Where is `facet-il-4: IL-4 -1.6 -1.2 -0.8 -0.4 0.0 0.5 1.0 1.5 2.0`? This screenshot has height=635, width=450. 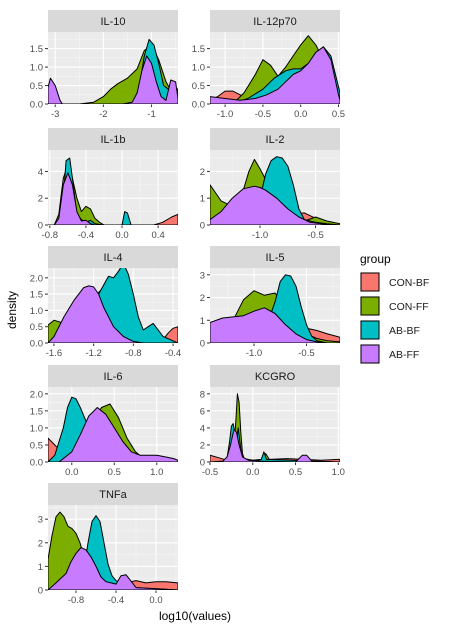
facet-il-4: IL-4 -1.6 -1.2 -0.8 -0.4 0.0 0.5 1.0 1.5 2.0 is located at coordinates (105, 302).